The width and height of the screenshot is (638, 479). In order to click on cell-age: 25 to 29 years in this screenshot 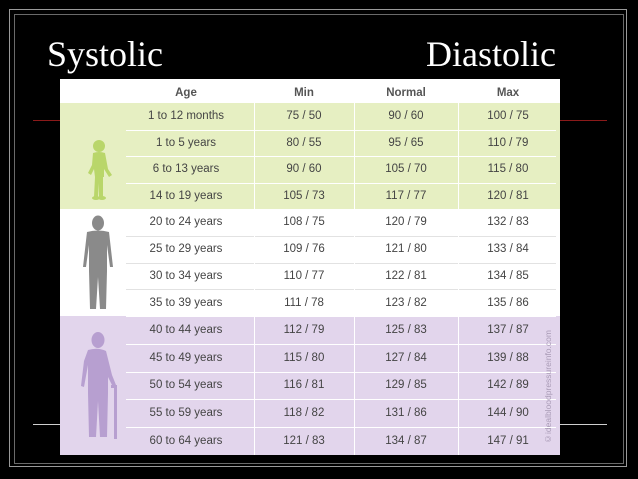, I will do `click(186, 249)`.